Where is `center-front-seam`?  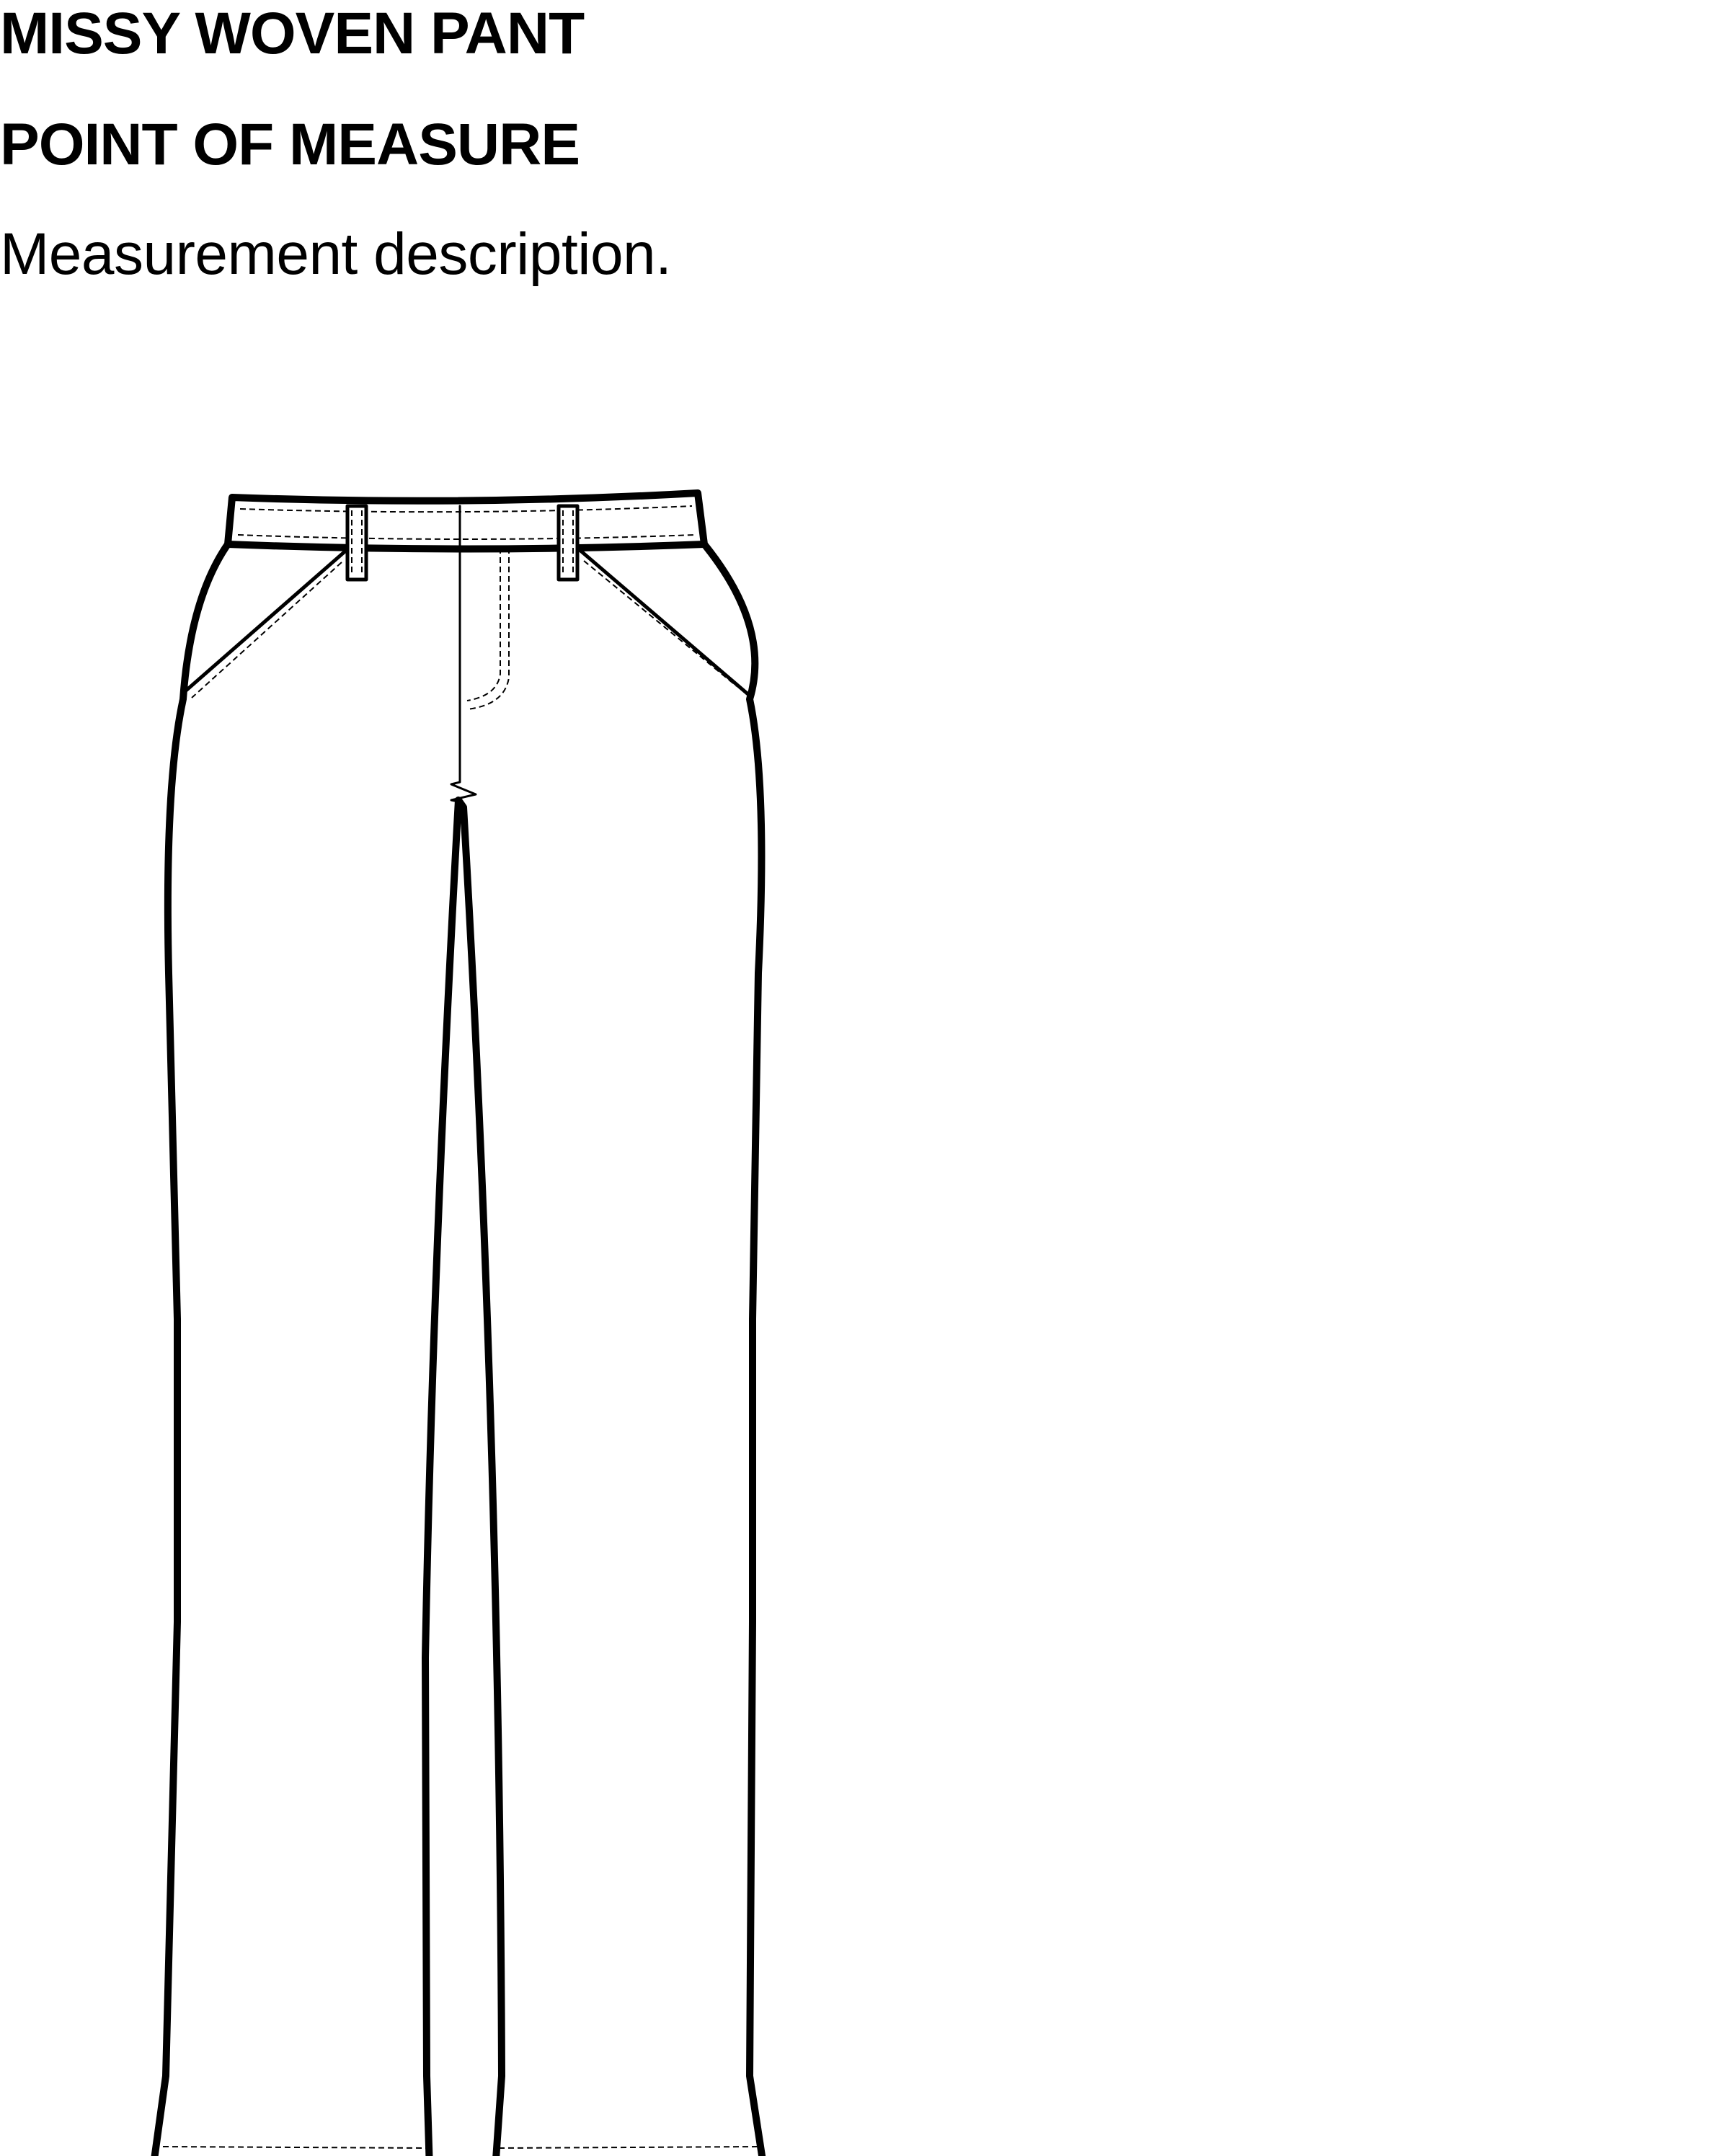 center-front-seam is located at coordinates (463, 654).